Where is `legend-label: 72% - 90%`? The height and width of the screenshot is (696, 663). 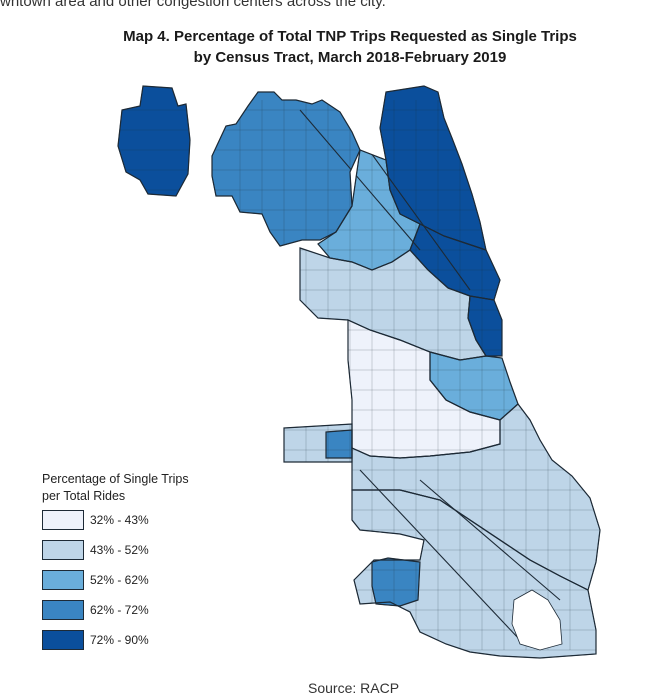
legend-label: 72% - 90% is located at coordinates (119, 640).